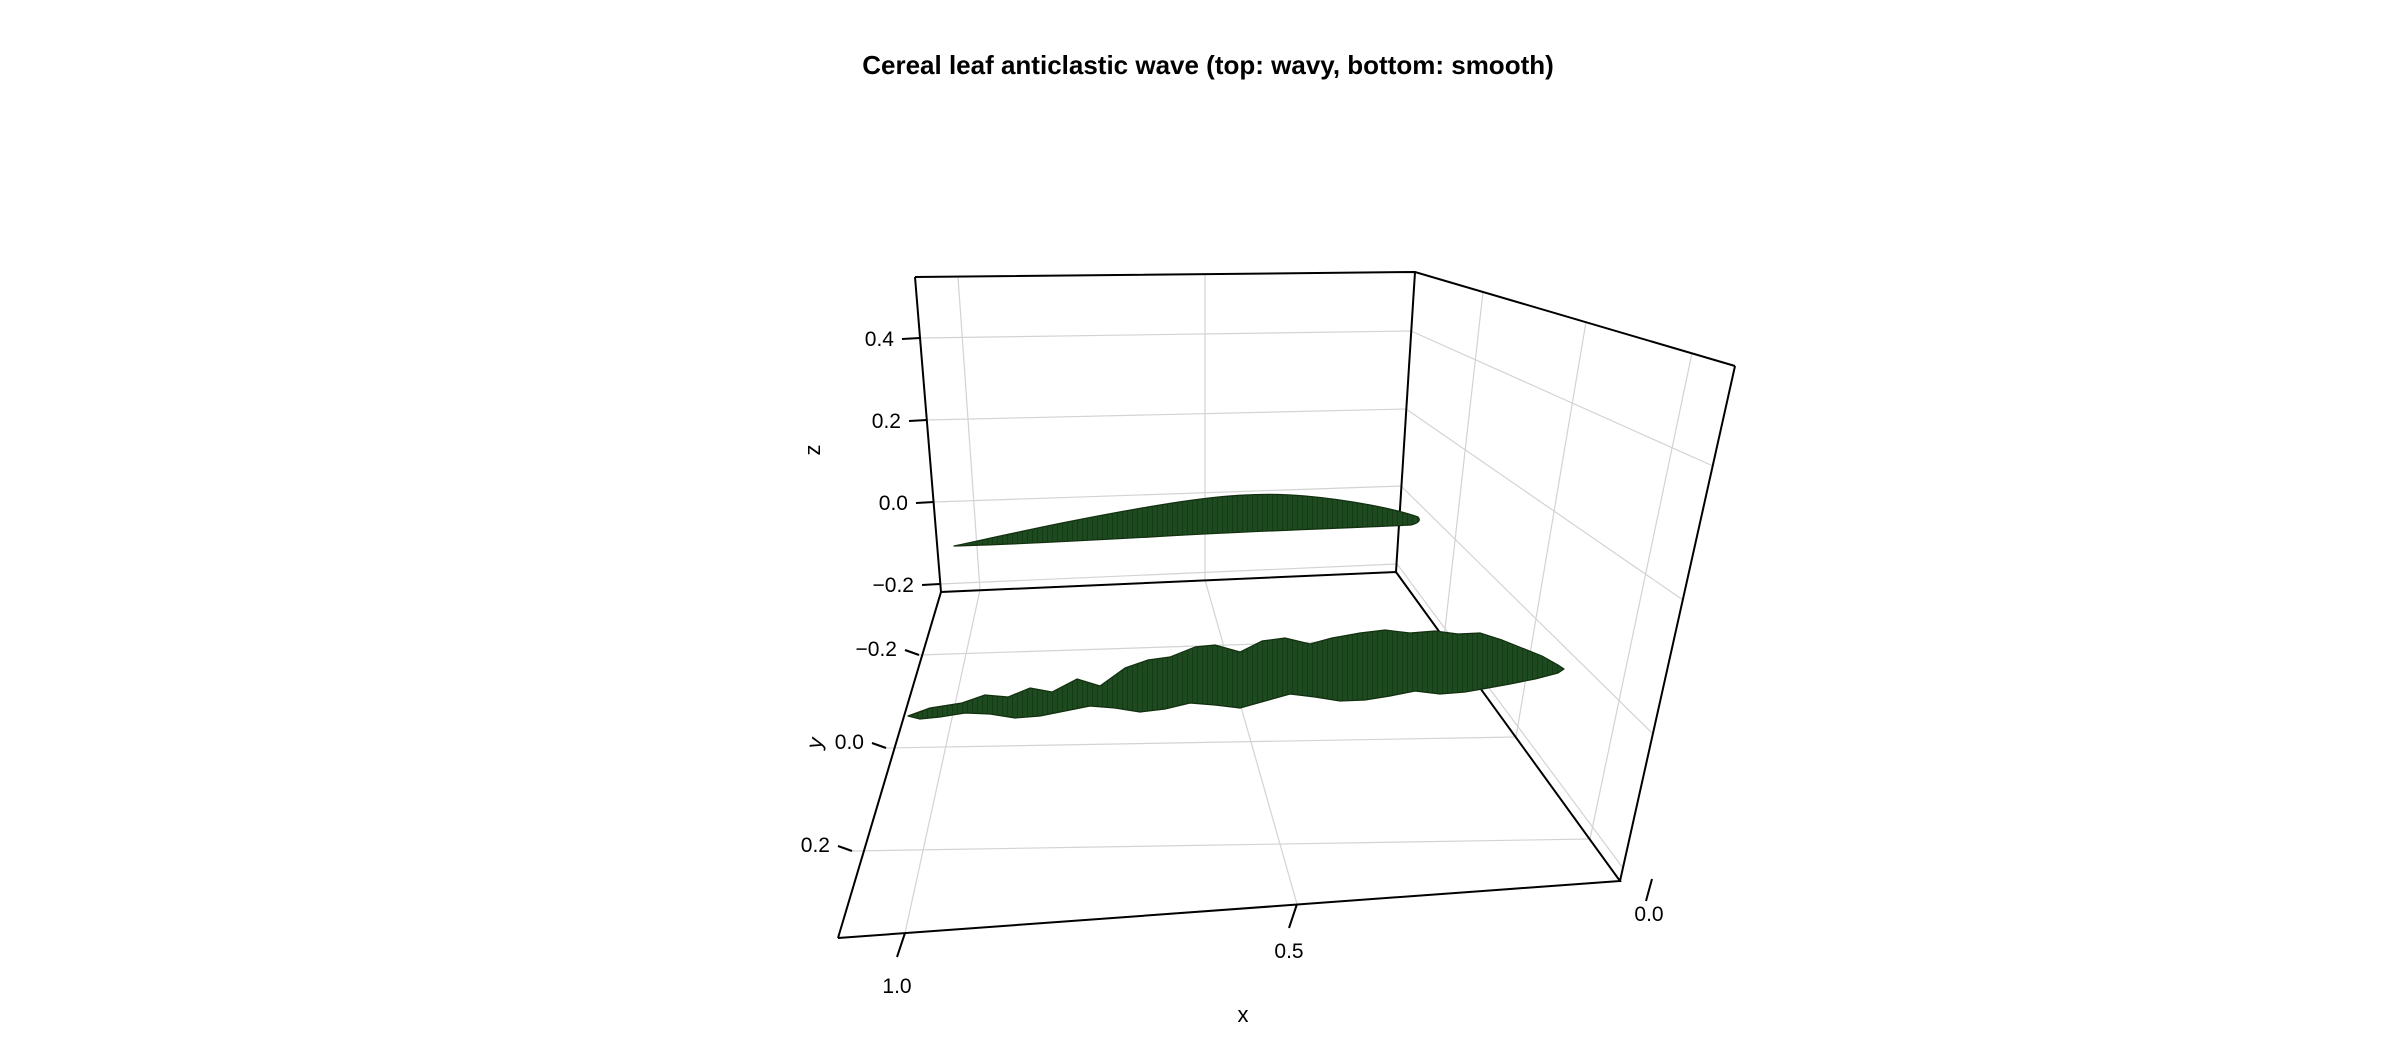 The image size is (2400, 1040). Describe the element at coordinates (1236, 674) in the screenshot. I see `lower-leaf-surface` at that location.